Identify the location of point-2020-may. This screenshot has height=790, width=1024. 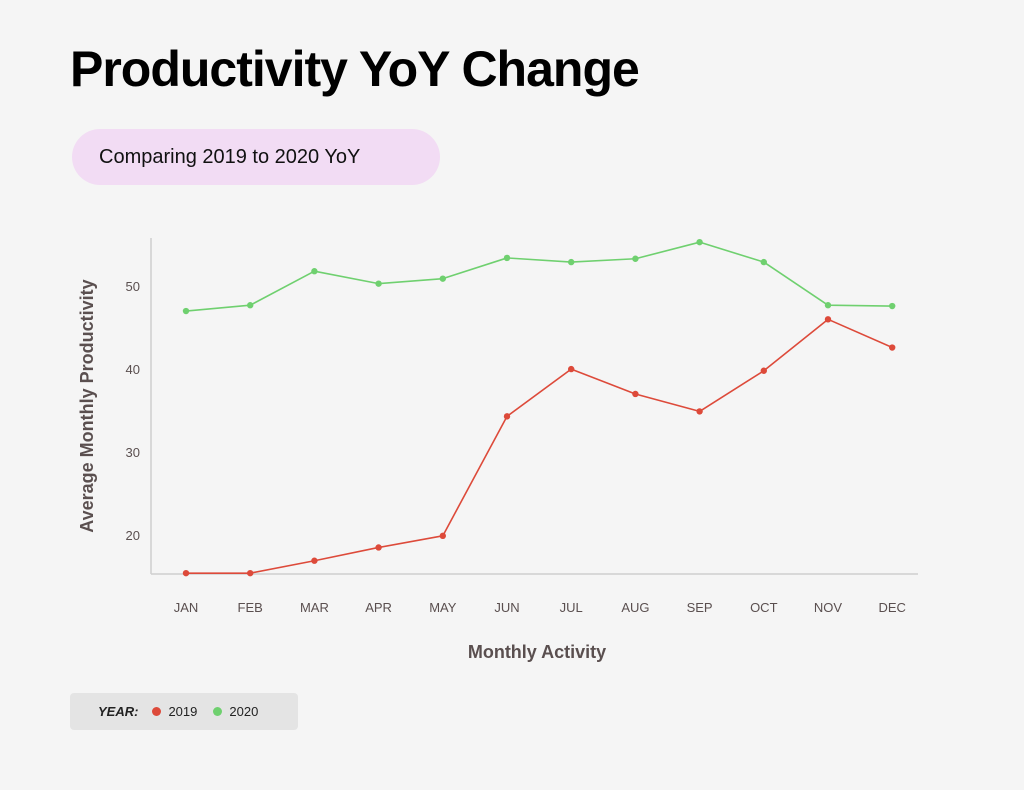
(442, 278).